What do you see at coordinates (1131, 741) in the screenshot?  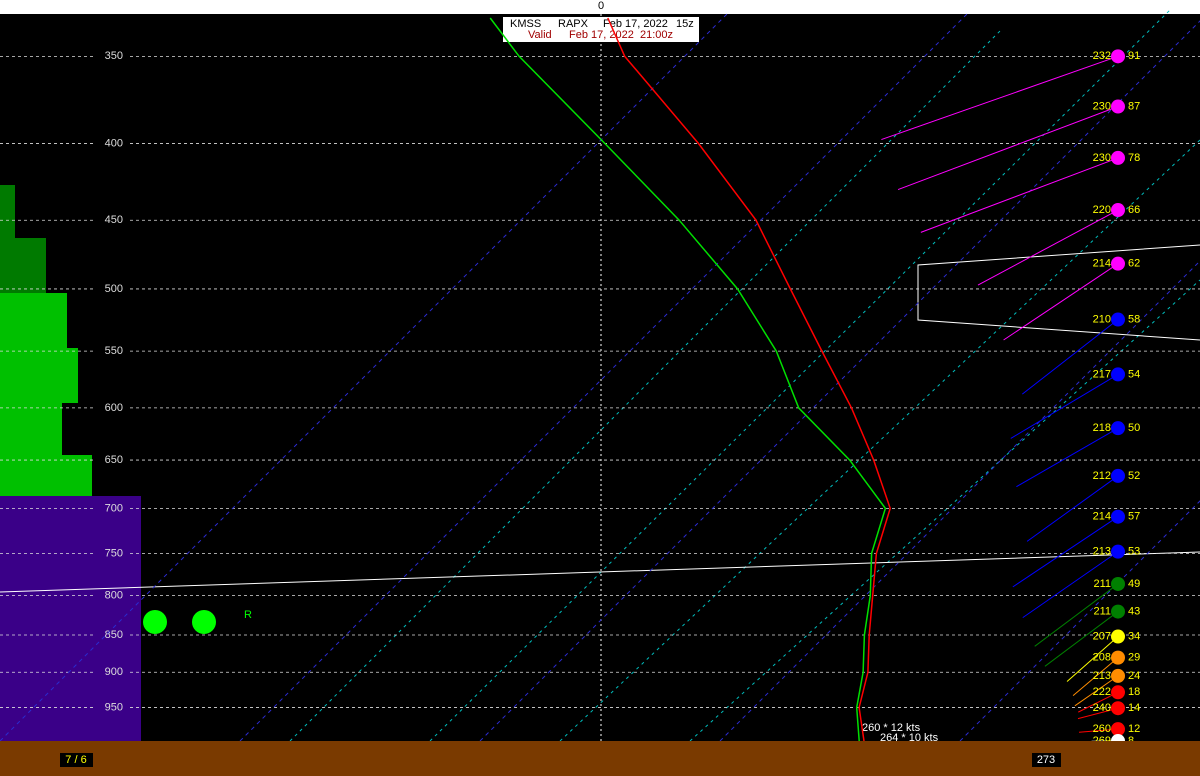 I see `wind-speed: 8` at bounding box center [1131, 741].